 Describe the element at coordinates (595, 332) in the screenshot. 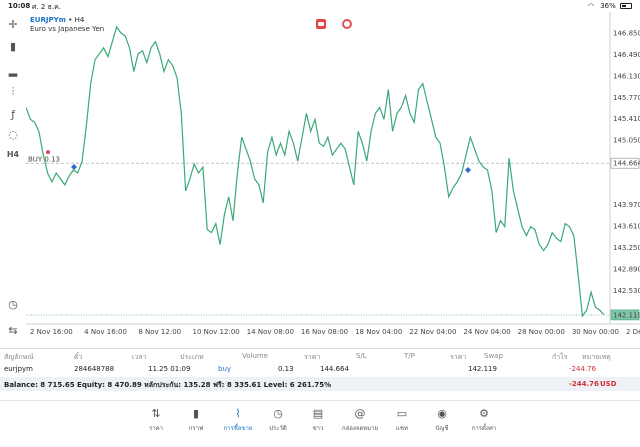

I see `x-tick-label: 30 Nov 00:00` at that location.